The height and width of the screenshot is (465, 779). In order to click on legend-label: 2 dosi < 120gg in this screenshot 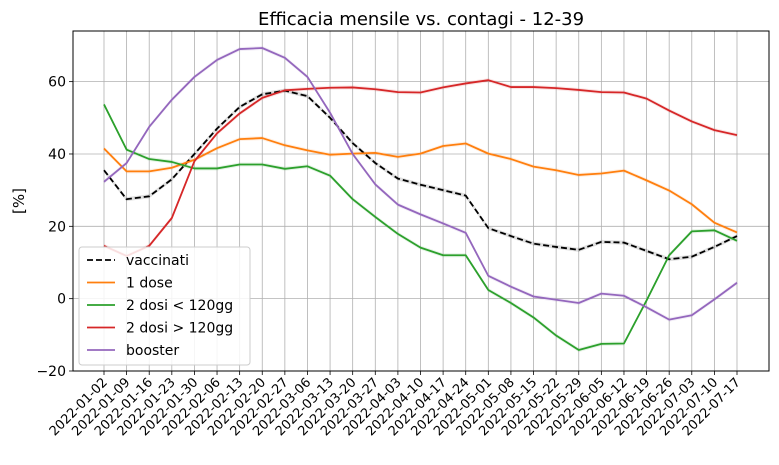, I will do `click(179, 306)`.